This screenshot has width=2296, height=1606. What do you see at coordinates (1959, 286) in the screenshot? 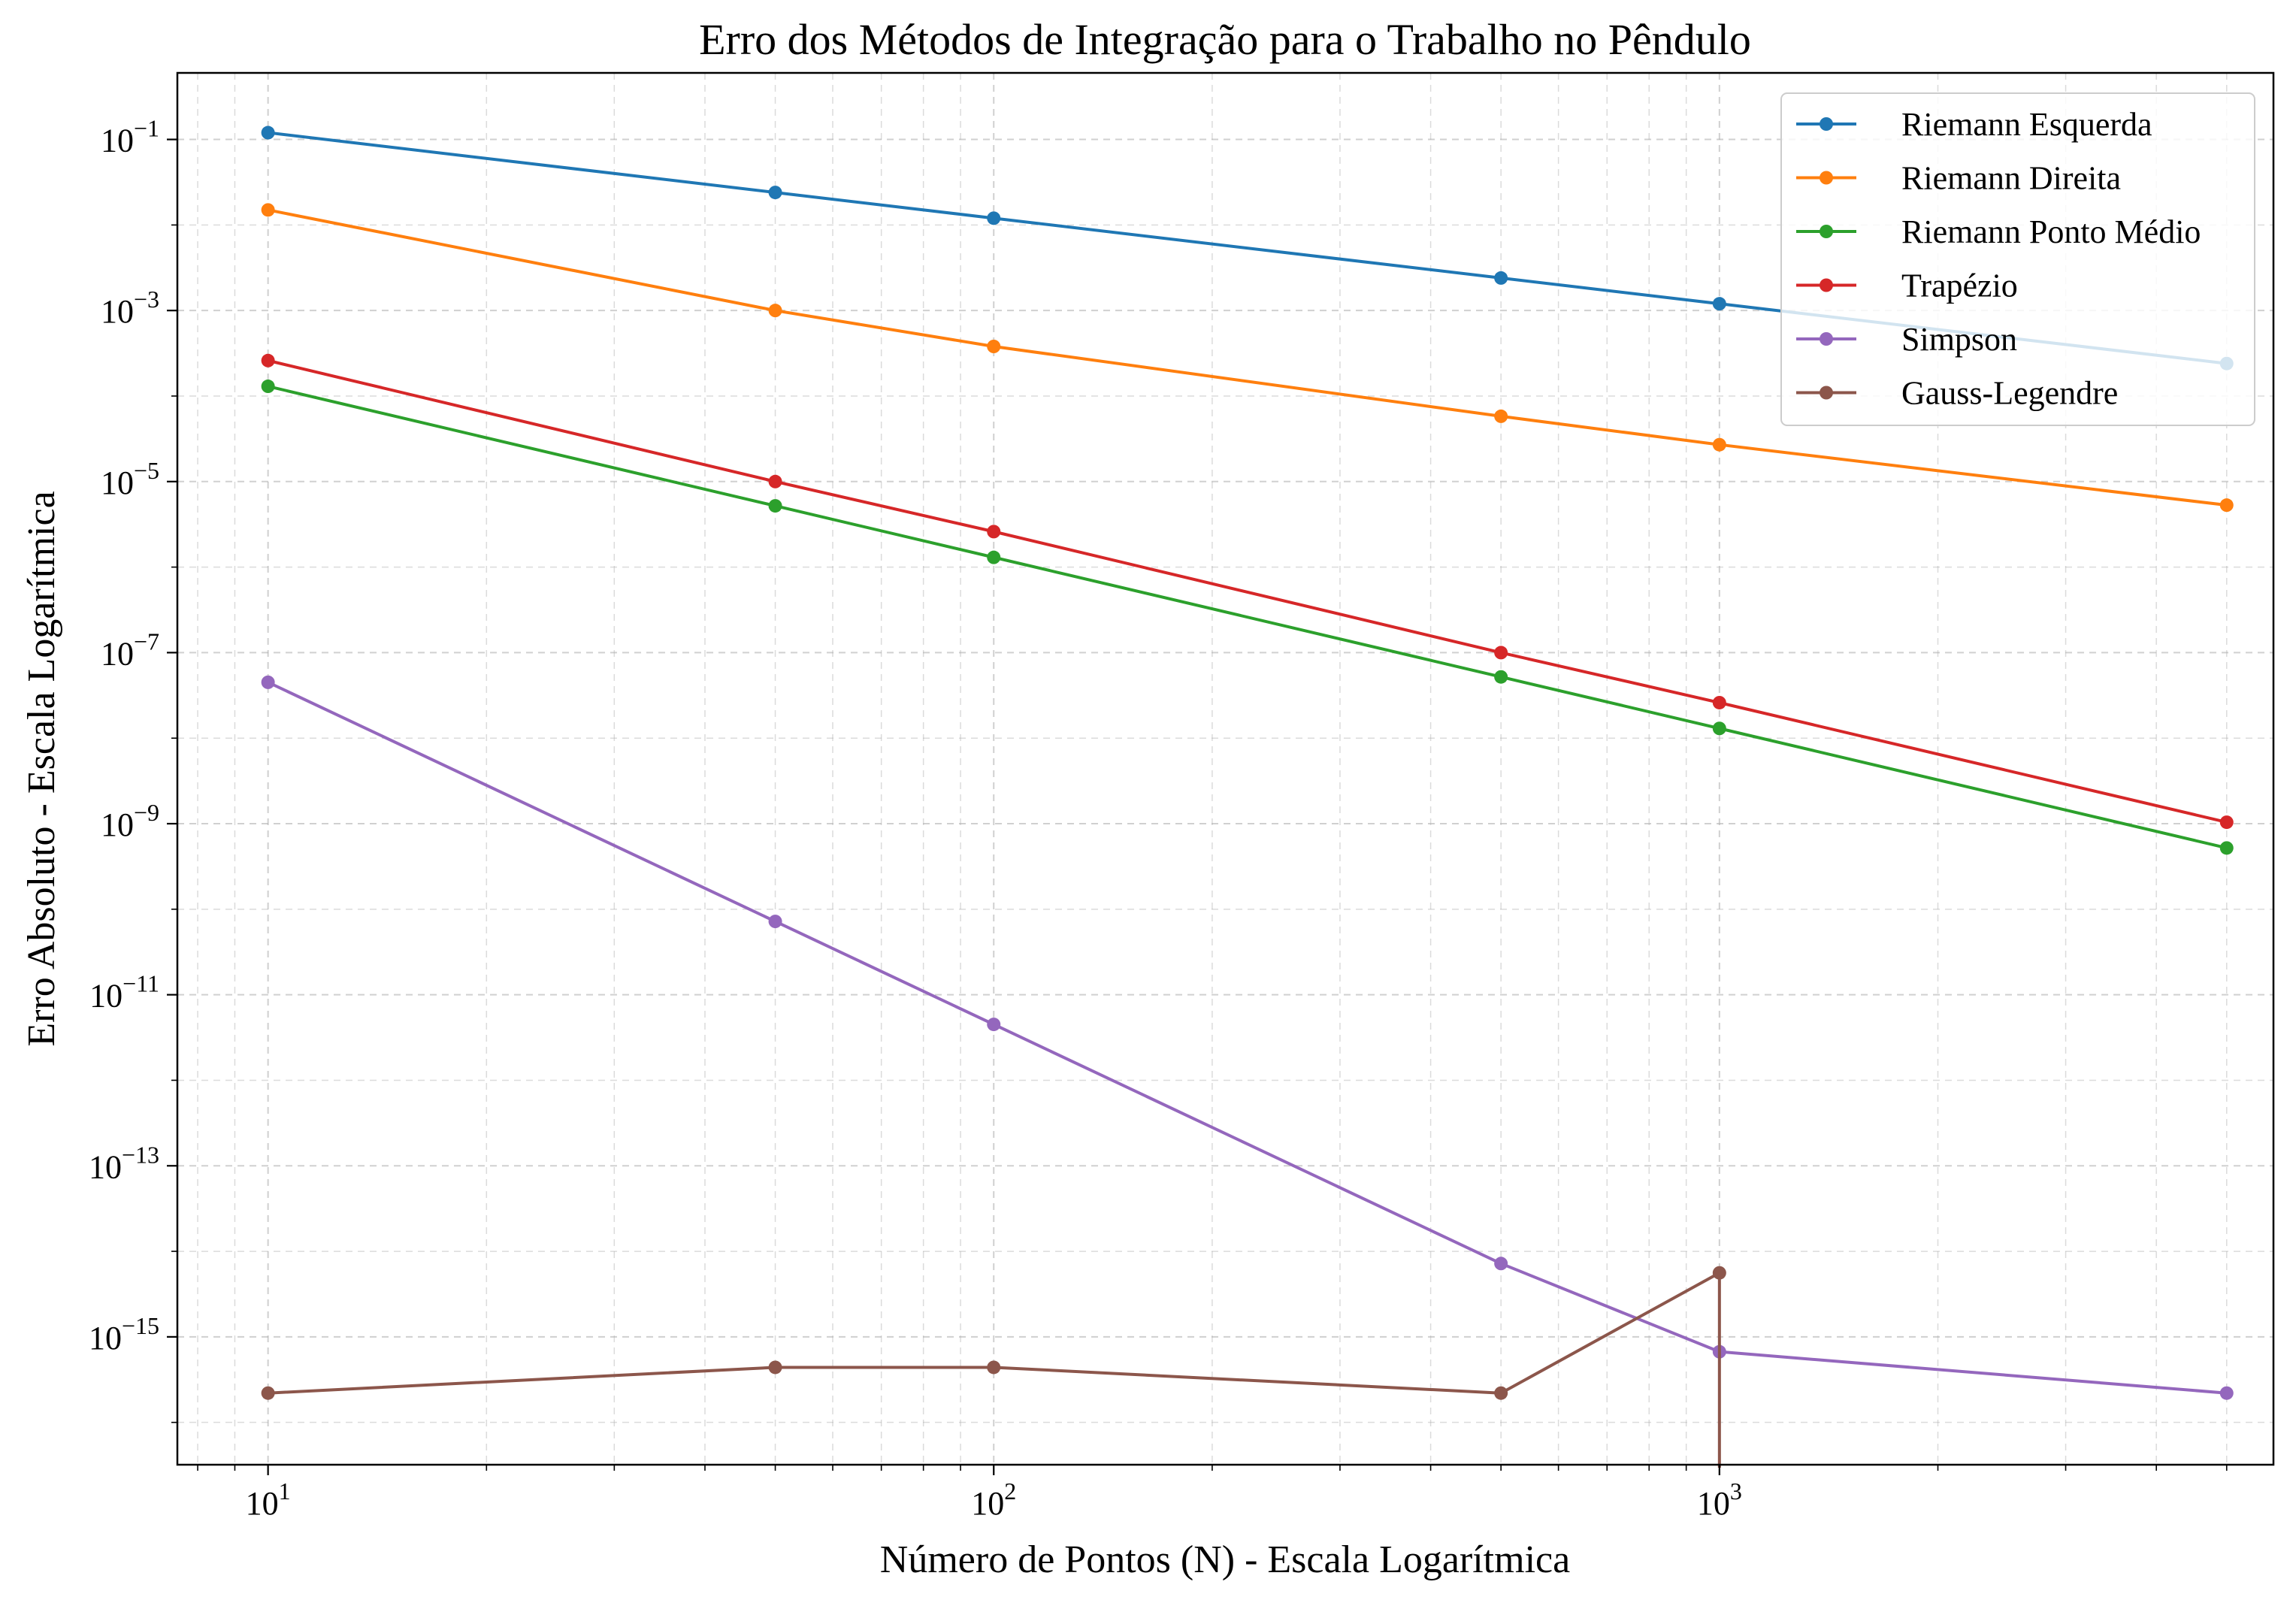
I see `legend-label: Trapézio` at bounding box center [1959, 286].